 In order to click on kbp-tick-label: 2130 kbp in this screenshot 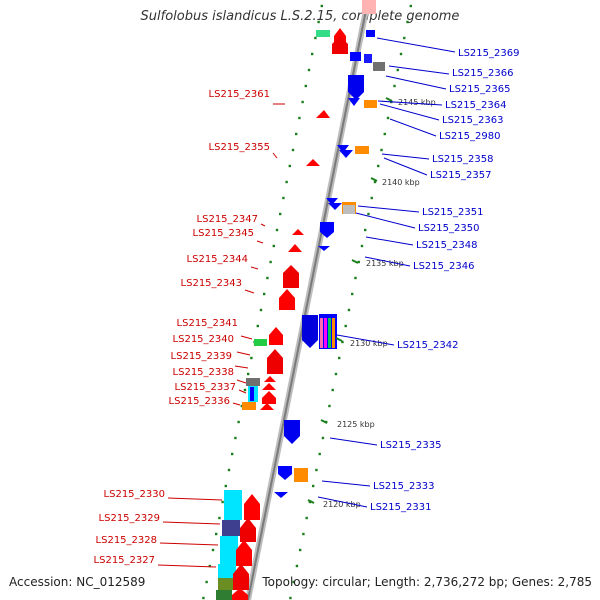, I will do `click(369, 343)`.